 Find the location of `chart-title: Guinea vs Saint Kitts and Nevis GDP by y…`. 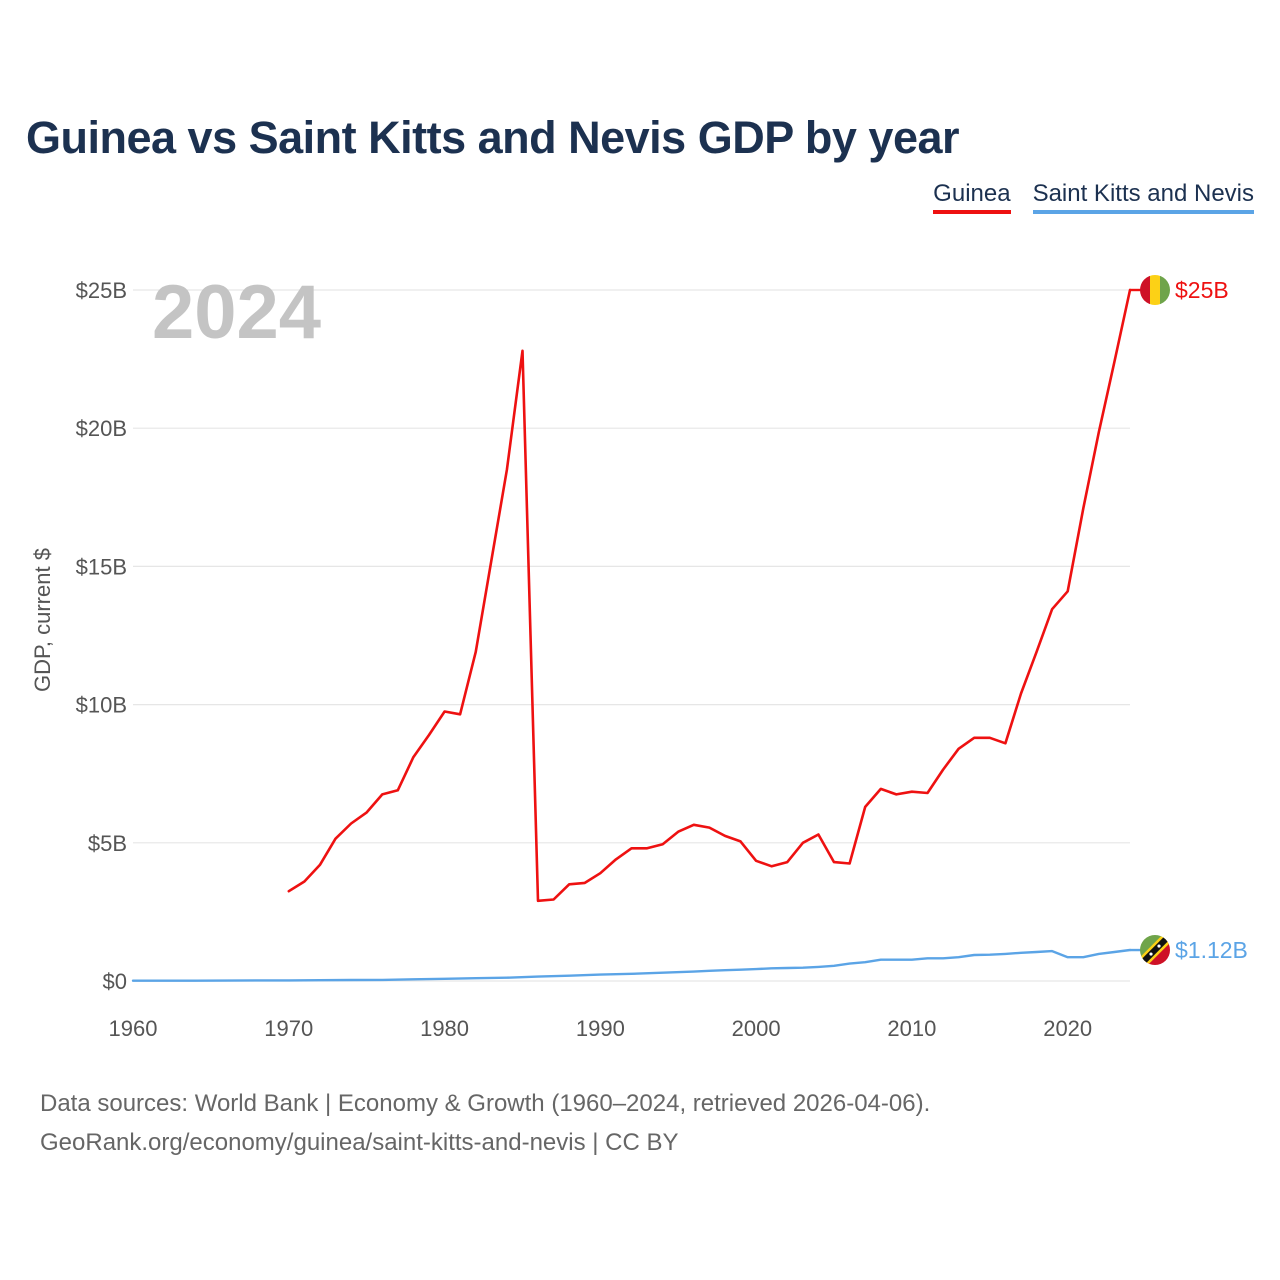

chart-title: Guinea vs Saint Kitts and Nevis GDP by y… is located at coordinates (493, 137).